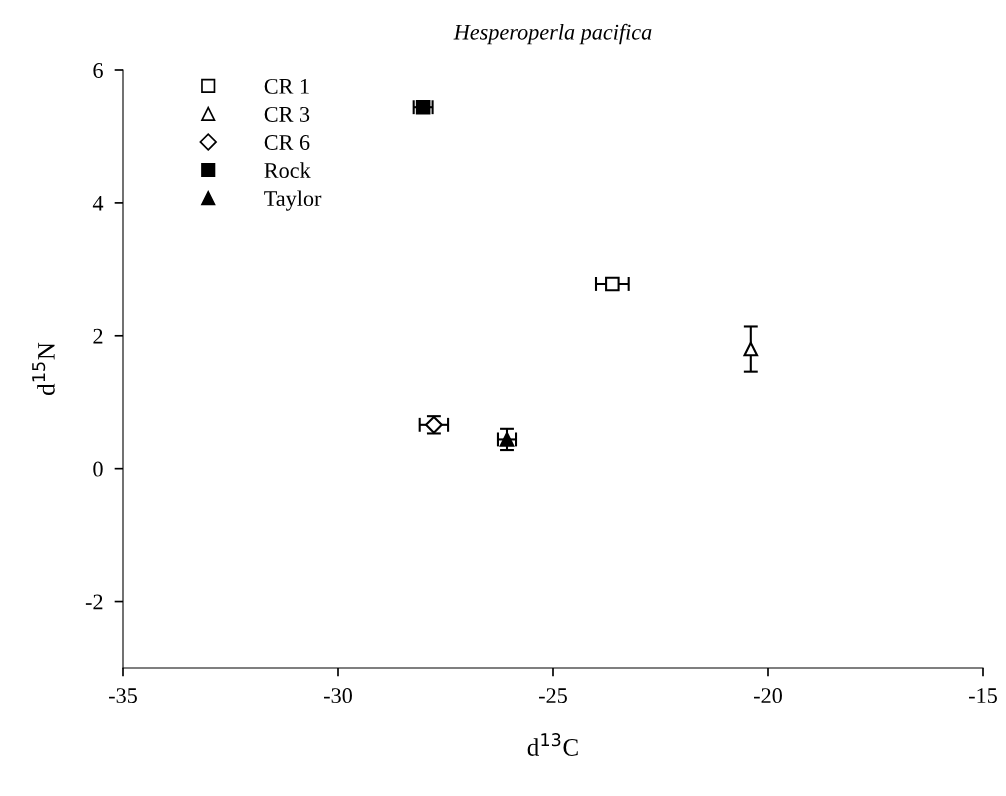 The width and height of the screenshot is (1006, 796). I want to click on y-tick-label: -2, so click(94, 602).